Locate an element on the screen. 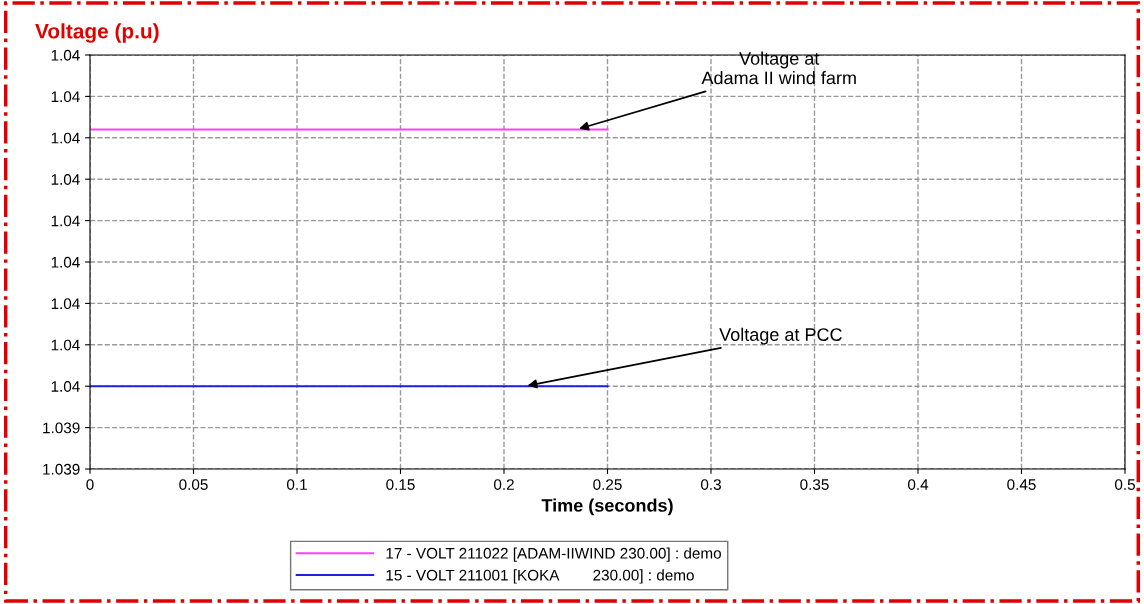 This screenshot has width=1144, height=604. annotation: Voltage at Adama II wind farm is located at coordinates (778, 68).